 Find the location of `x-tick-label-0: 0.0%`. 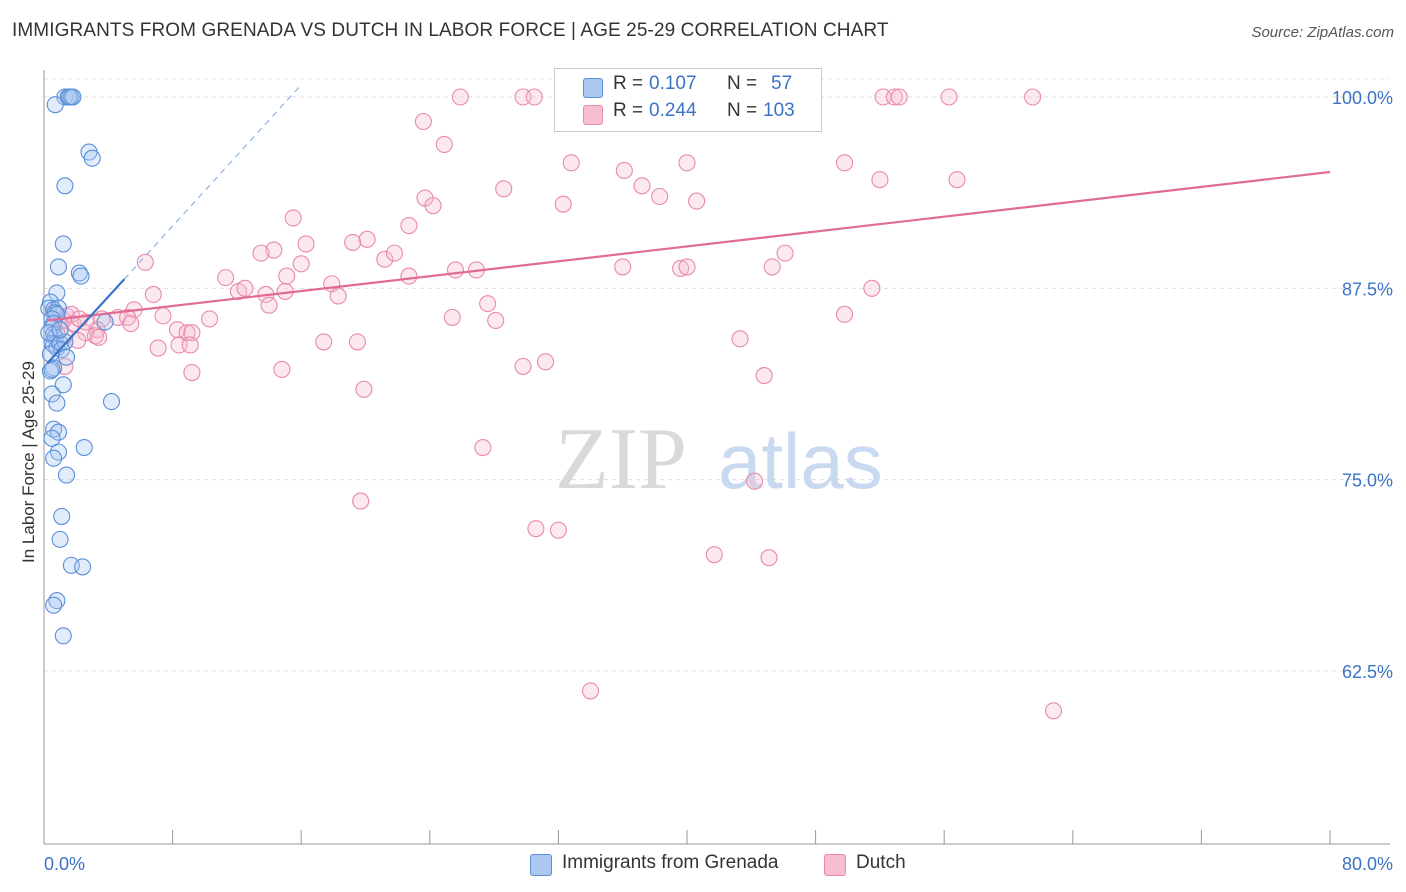

x-tick-label-0: 0.0% is located at coordinates (64, 864).